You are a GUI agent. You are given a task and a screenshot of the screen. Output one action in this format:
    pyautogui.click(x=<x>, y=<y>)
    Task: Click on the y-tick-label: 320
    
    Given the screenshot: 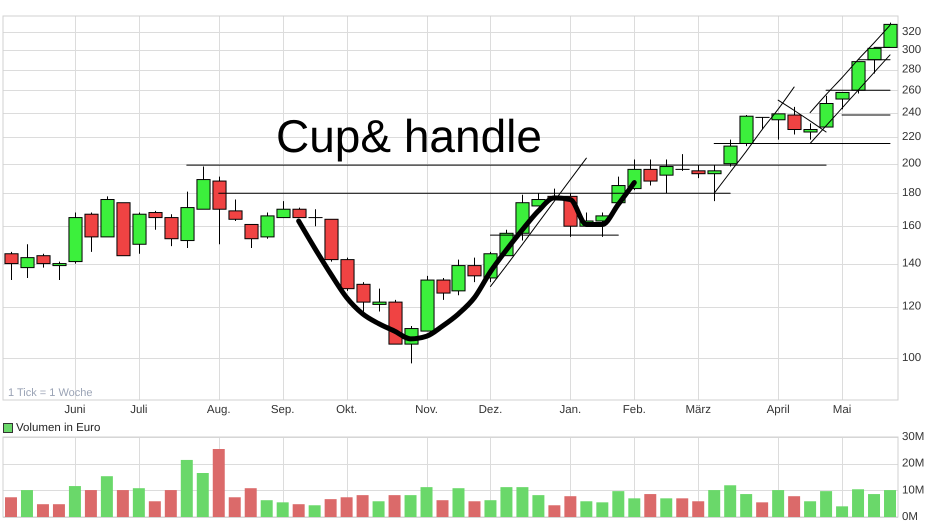 What is the action you would take?
    pyautogui.click(x=912, y=32)
    